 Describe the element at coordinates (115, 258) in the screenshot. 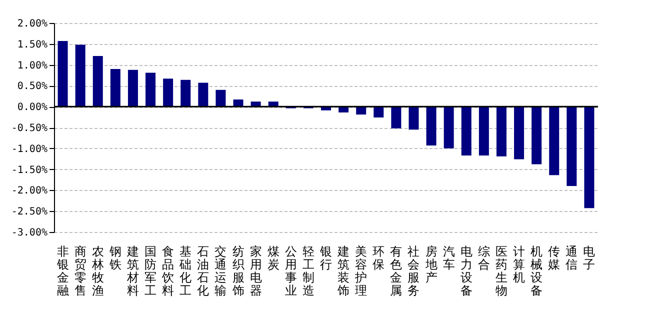

I see `x-tick-label: 钢铁` at that location.